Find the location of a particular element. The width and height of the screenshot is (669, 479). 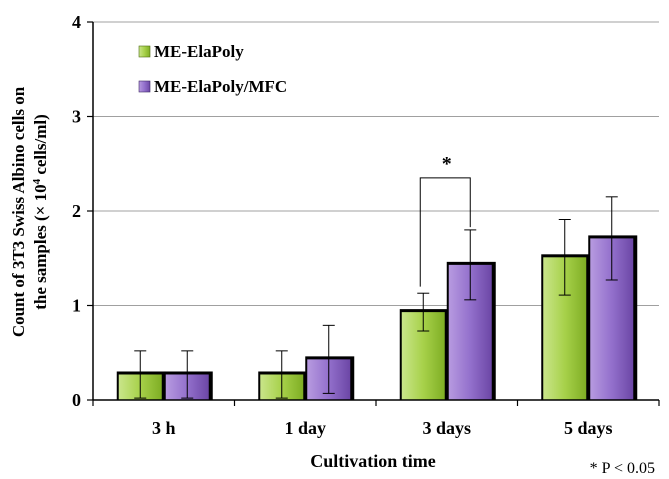

significance-bracket-line is located at coordinates (445, 232).